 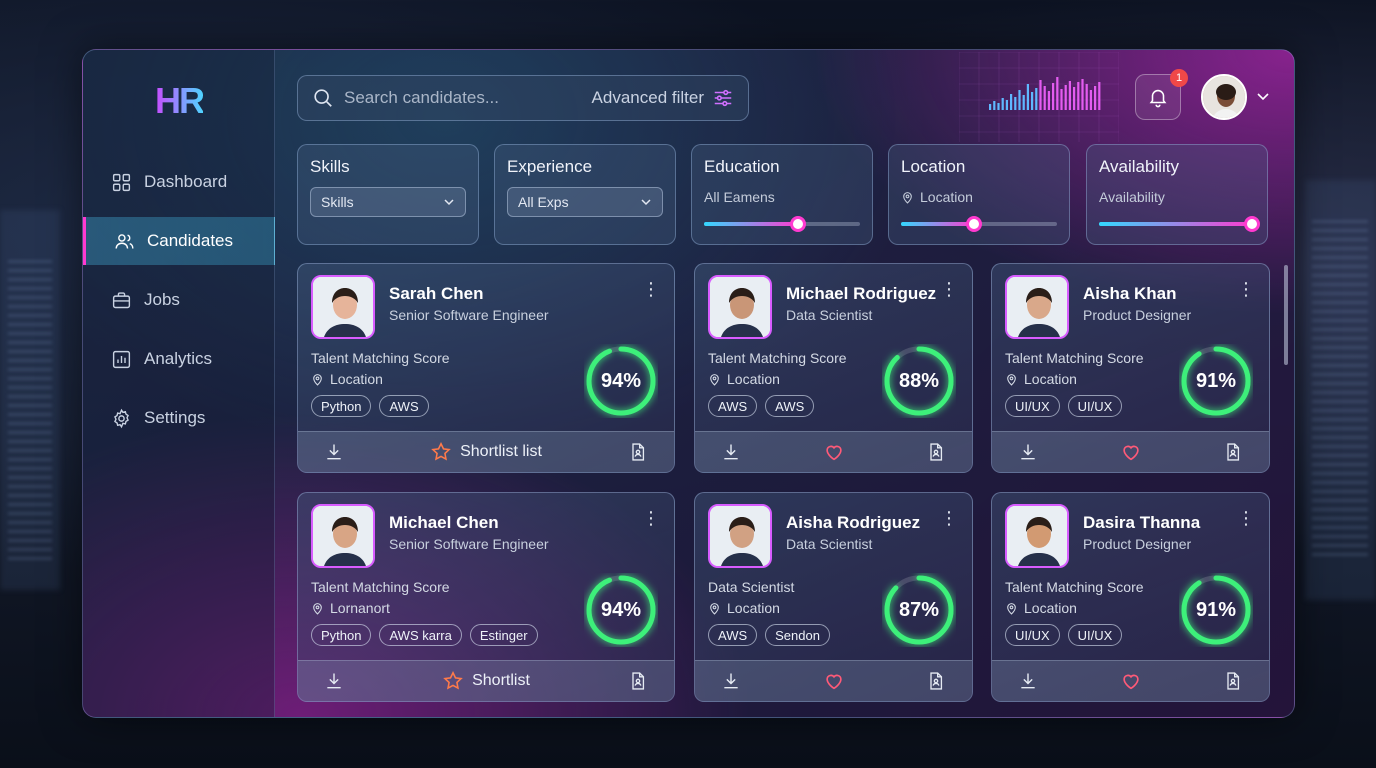 What do you see at coordinates (179, 241) in the screenshot?
I see `sidebar-item-candidates: Candidates` at bounding box center [179, 241].